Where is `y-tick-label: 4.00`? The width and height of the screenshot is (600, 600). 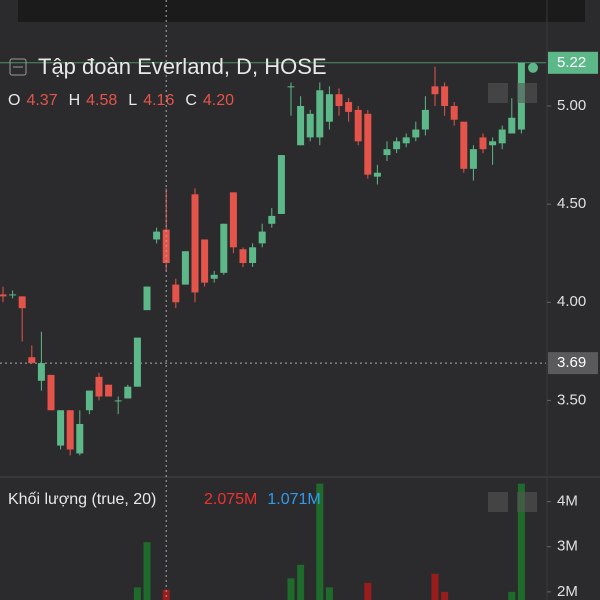 y-tick-label: 4.00 is located at coordinates (571, 301).